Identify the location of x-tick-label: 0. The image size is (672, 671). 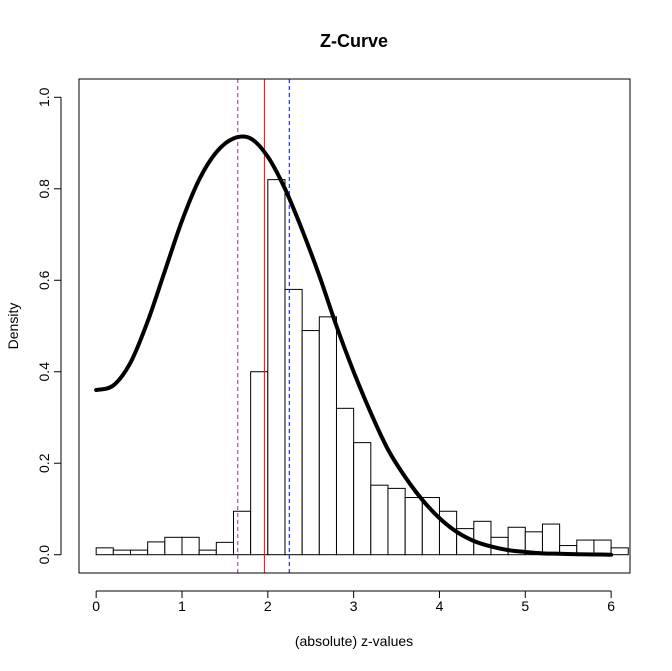
(96, 606).